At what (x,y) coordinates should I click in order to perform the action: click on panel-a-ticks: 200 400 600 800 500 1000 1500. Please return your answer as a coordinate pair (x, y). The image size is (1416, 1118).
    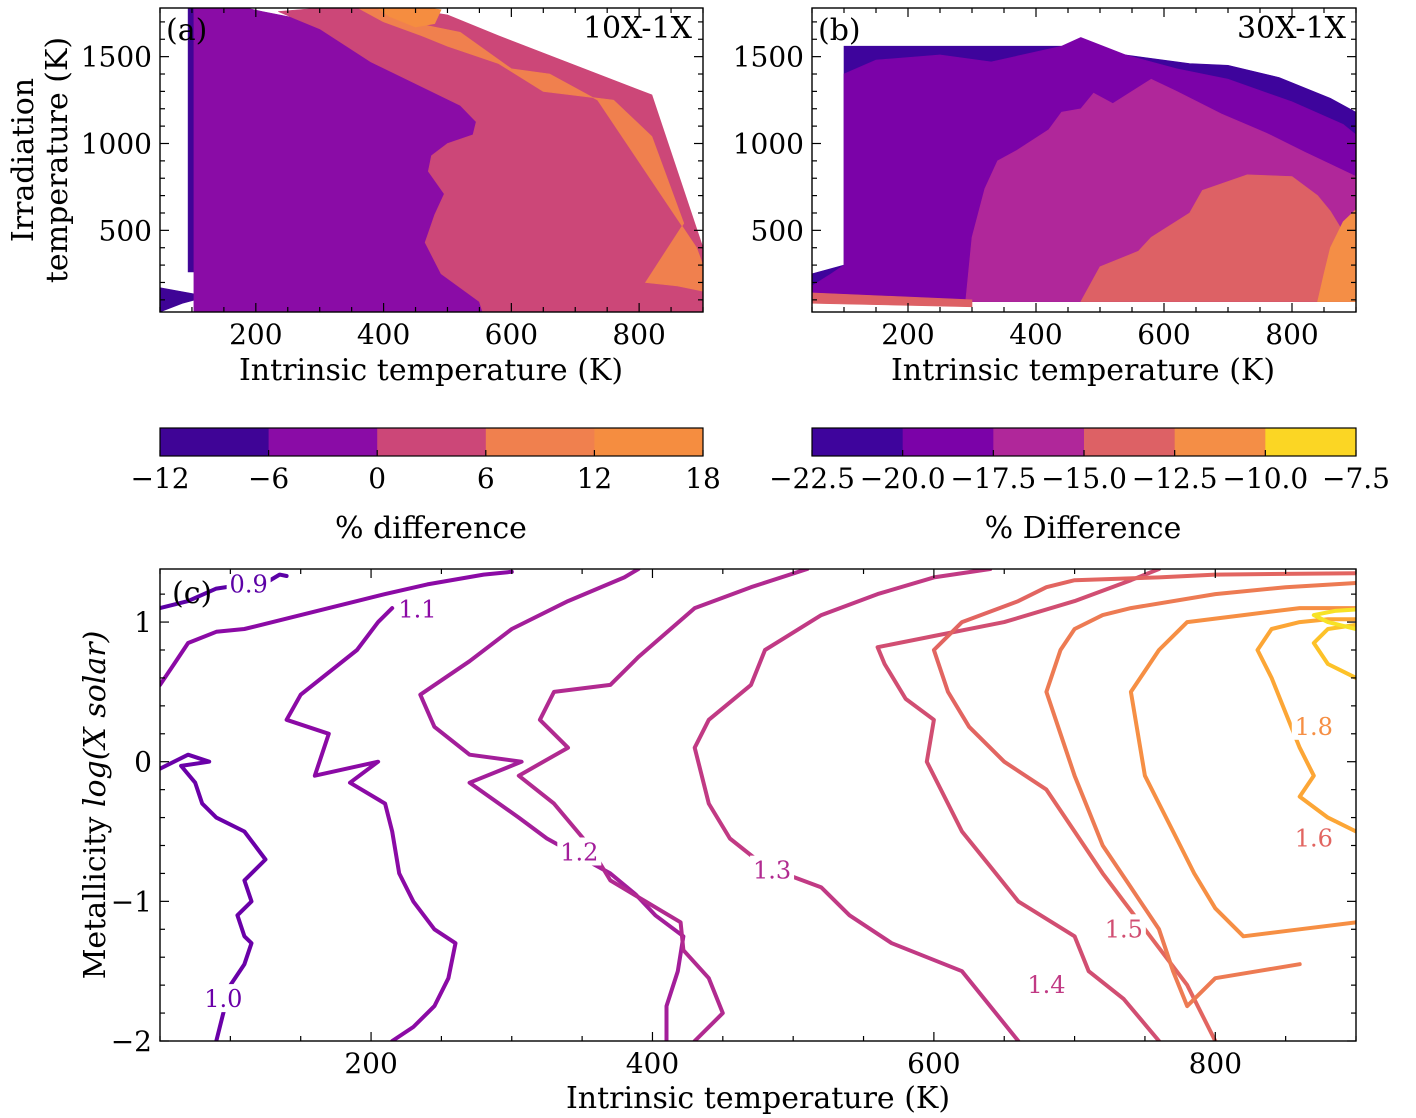
    Looking at the image, I should click on (392, 179).